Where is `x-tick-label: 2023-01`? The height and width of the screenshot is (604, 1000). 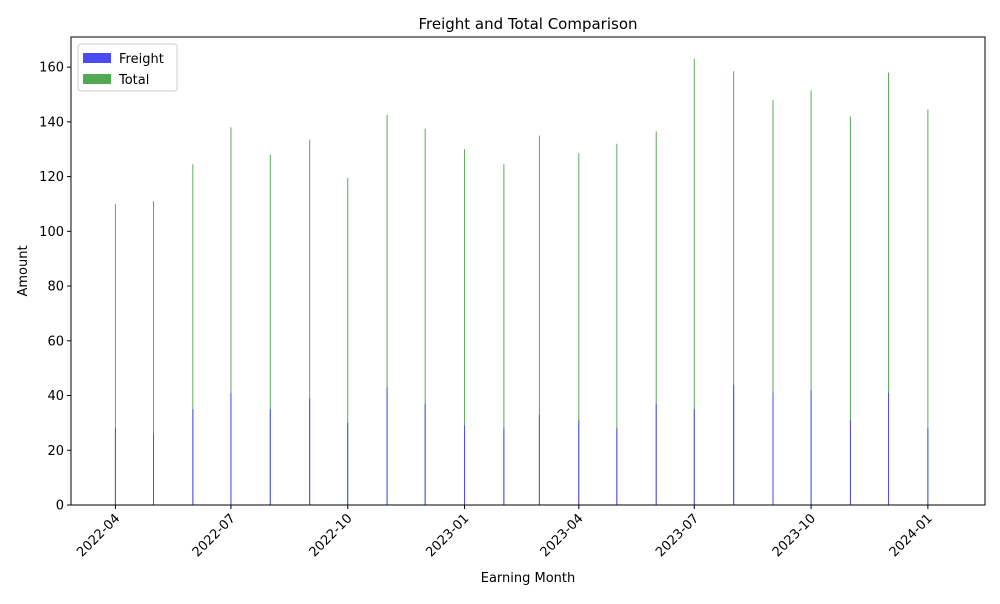 x-tick-label: 2023-01 is located at coordinates (447, 535).